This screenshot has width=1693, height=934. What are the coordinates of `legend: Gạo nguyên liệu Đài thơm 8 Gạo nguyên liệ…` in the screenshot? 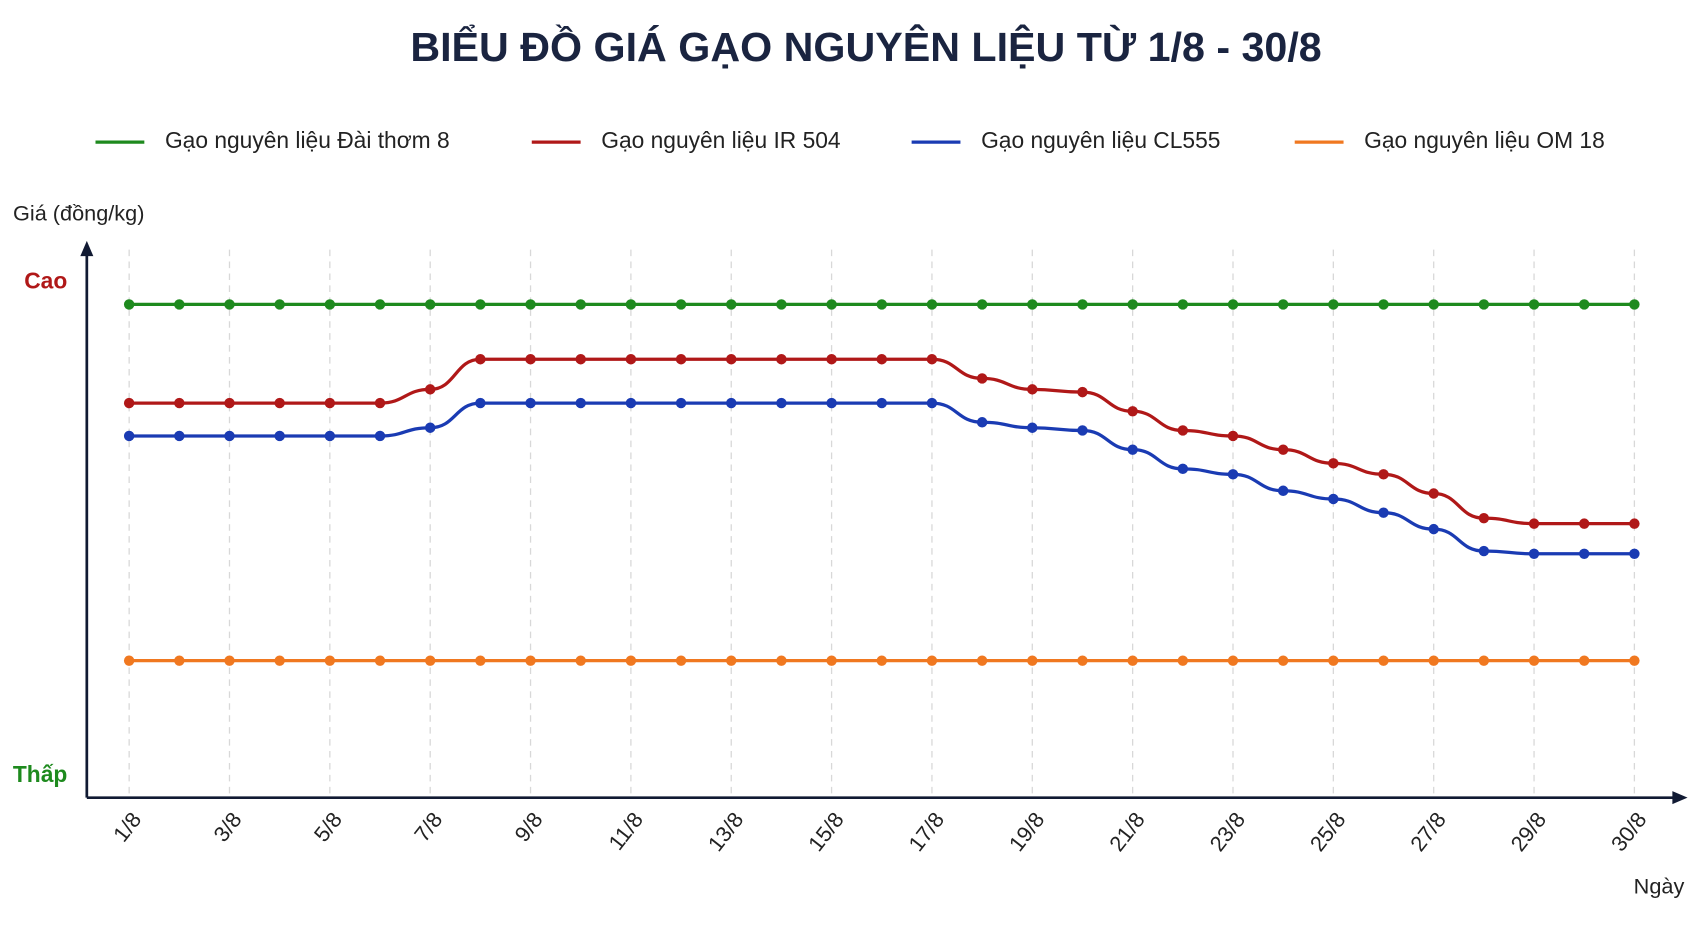 It's located at (850, 140).